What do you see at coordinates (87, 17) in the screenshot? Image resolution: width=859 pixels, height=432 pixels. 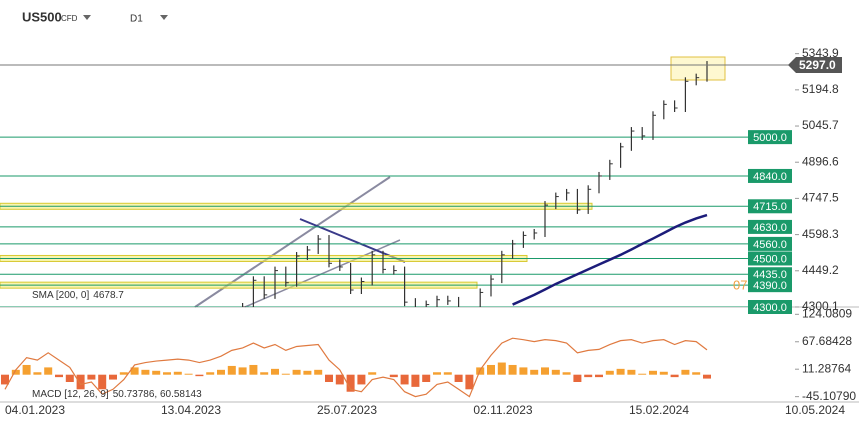 I see `symbol-dropdown` at bounding box center [87, 17].